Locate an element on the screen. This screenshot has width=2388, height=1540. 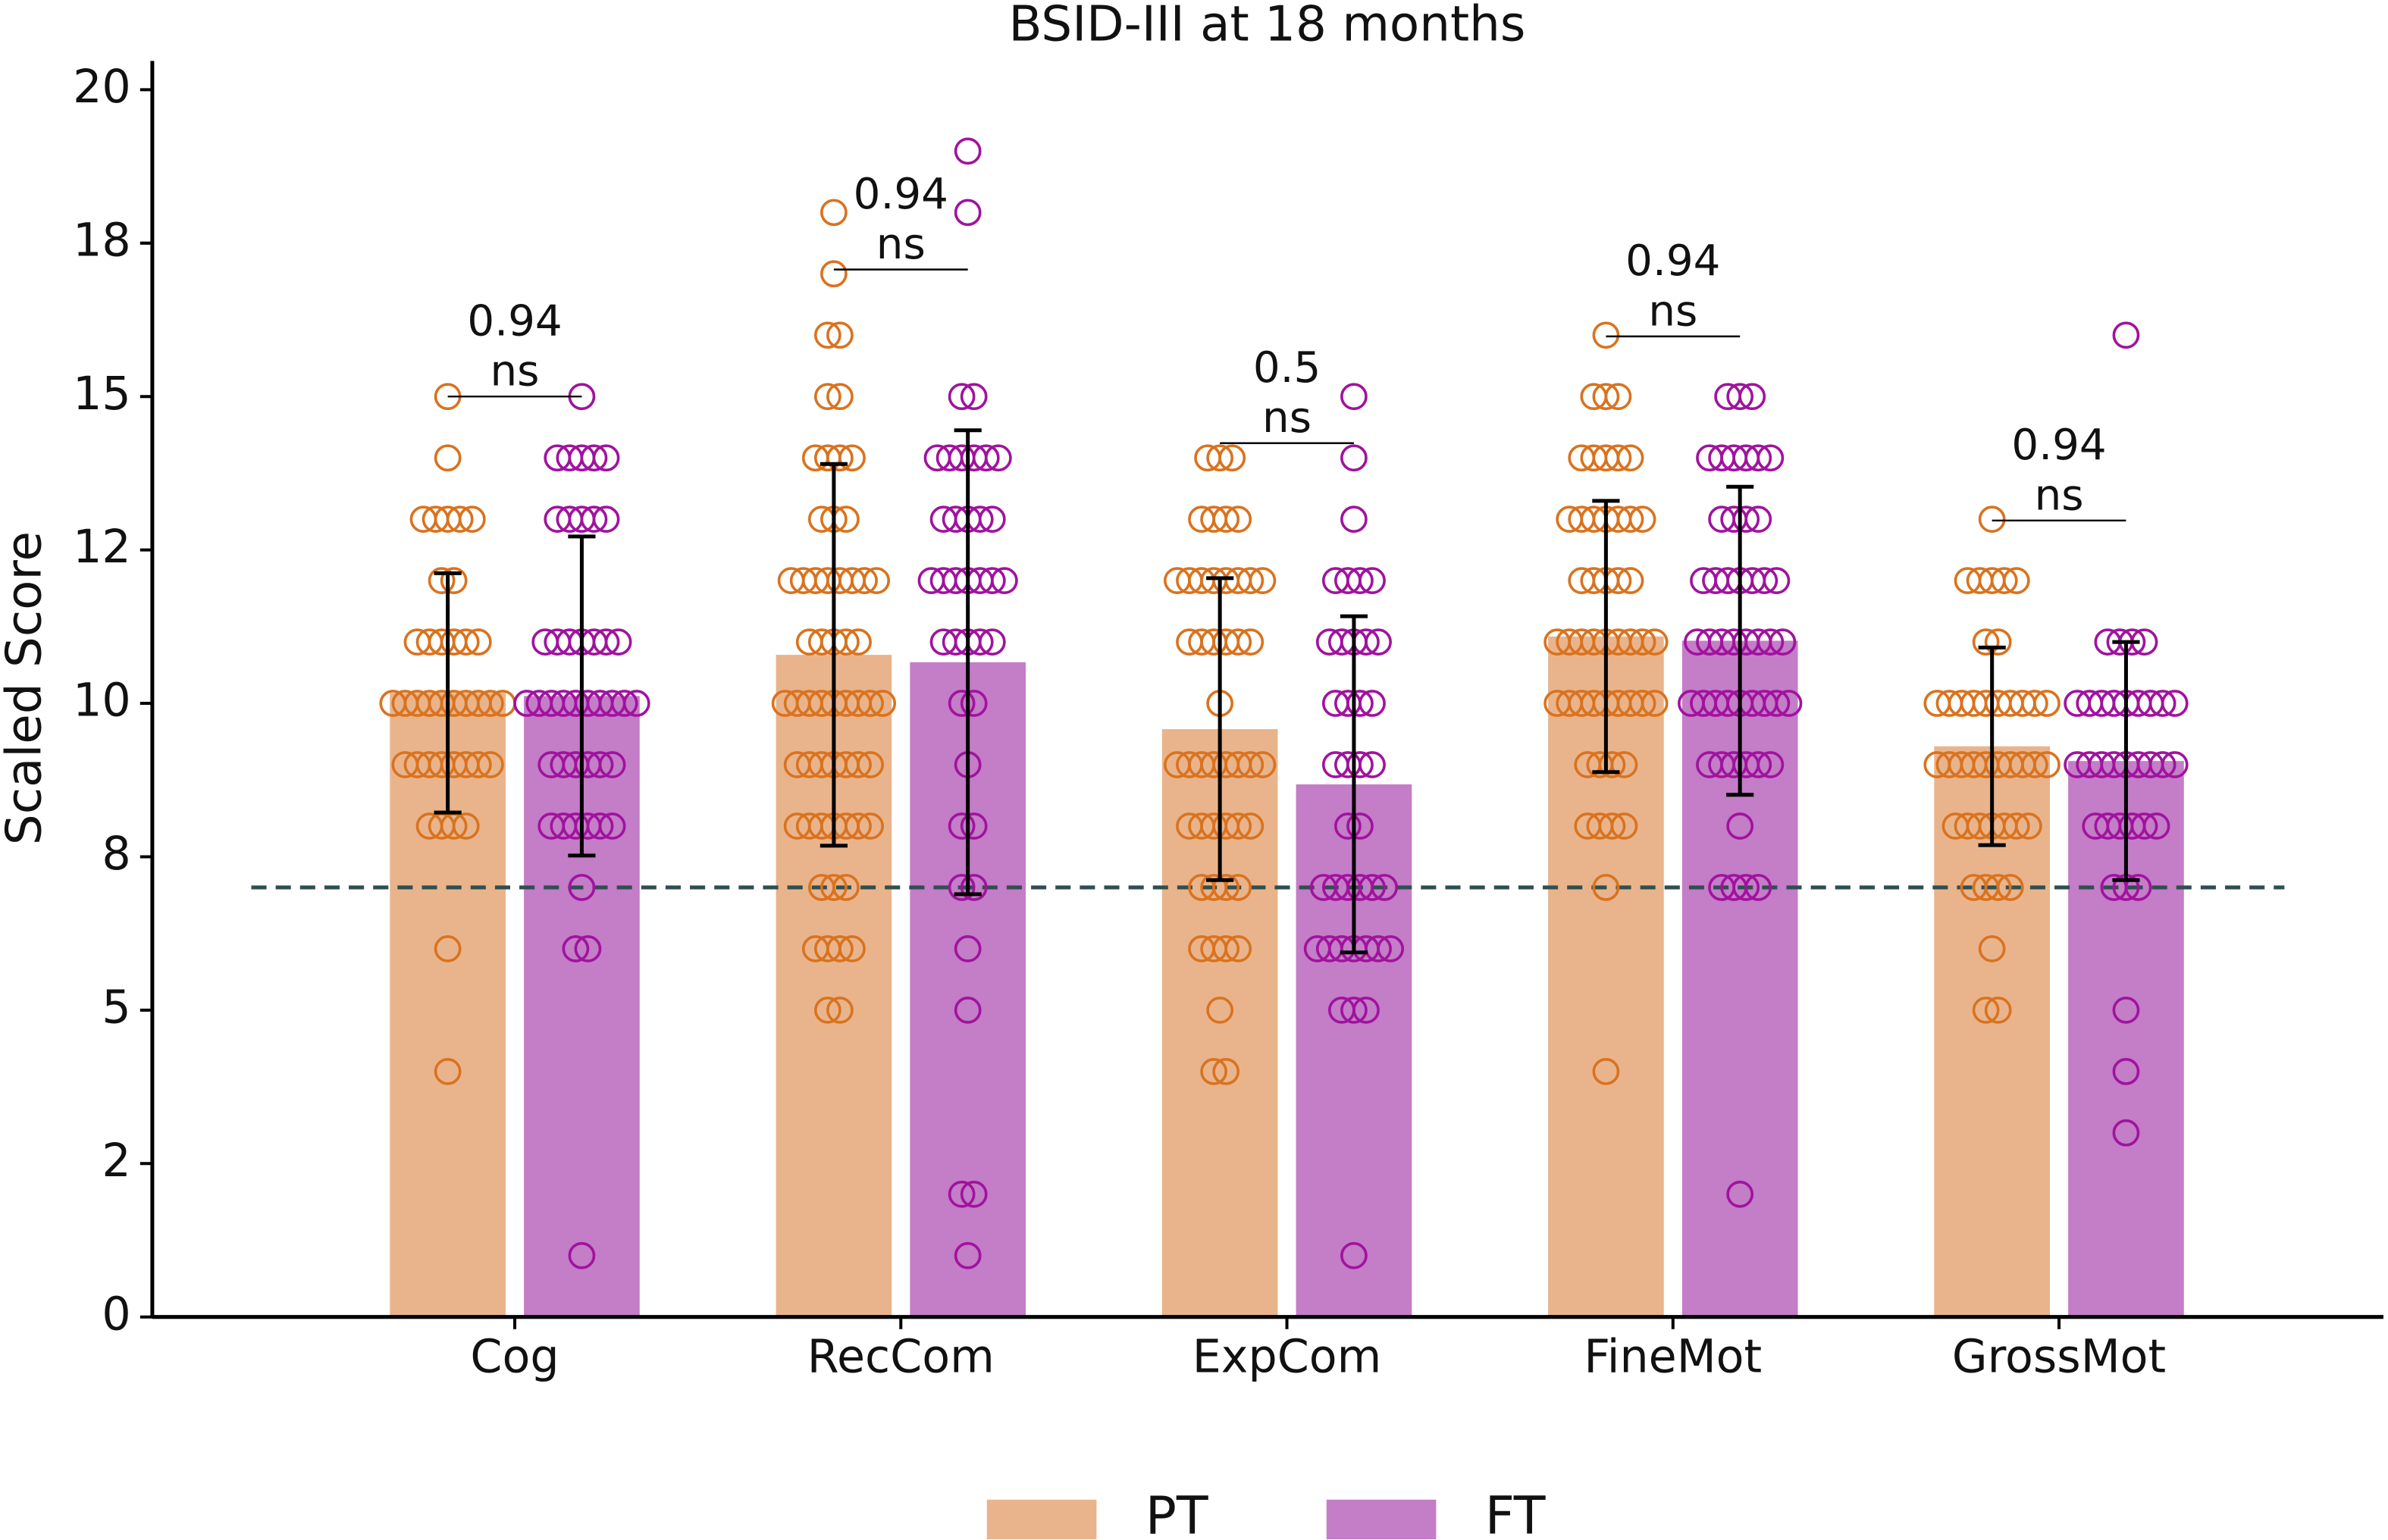
legend-label: PT is located at coordinates (1176, 1513).